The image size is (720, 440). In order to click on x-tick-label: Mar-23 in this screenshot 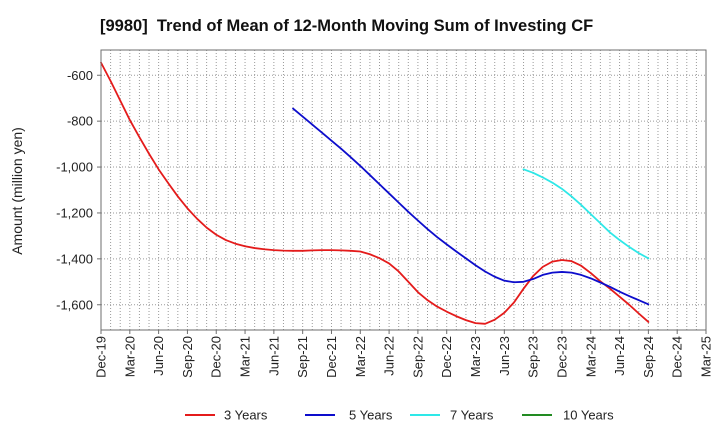, I will do `click(475, 356)`.